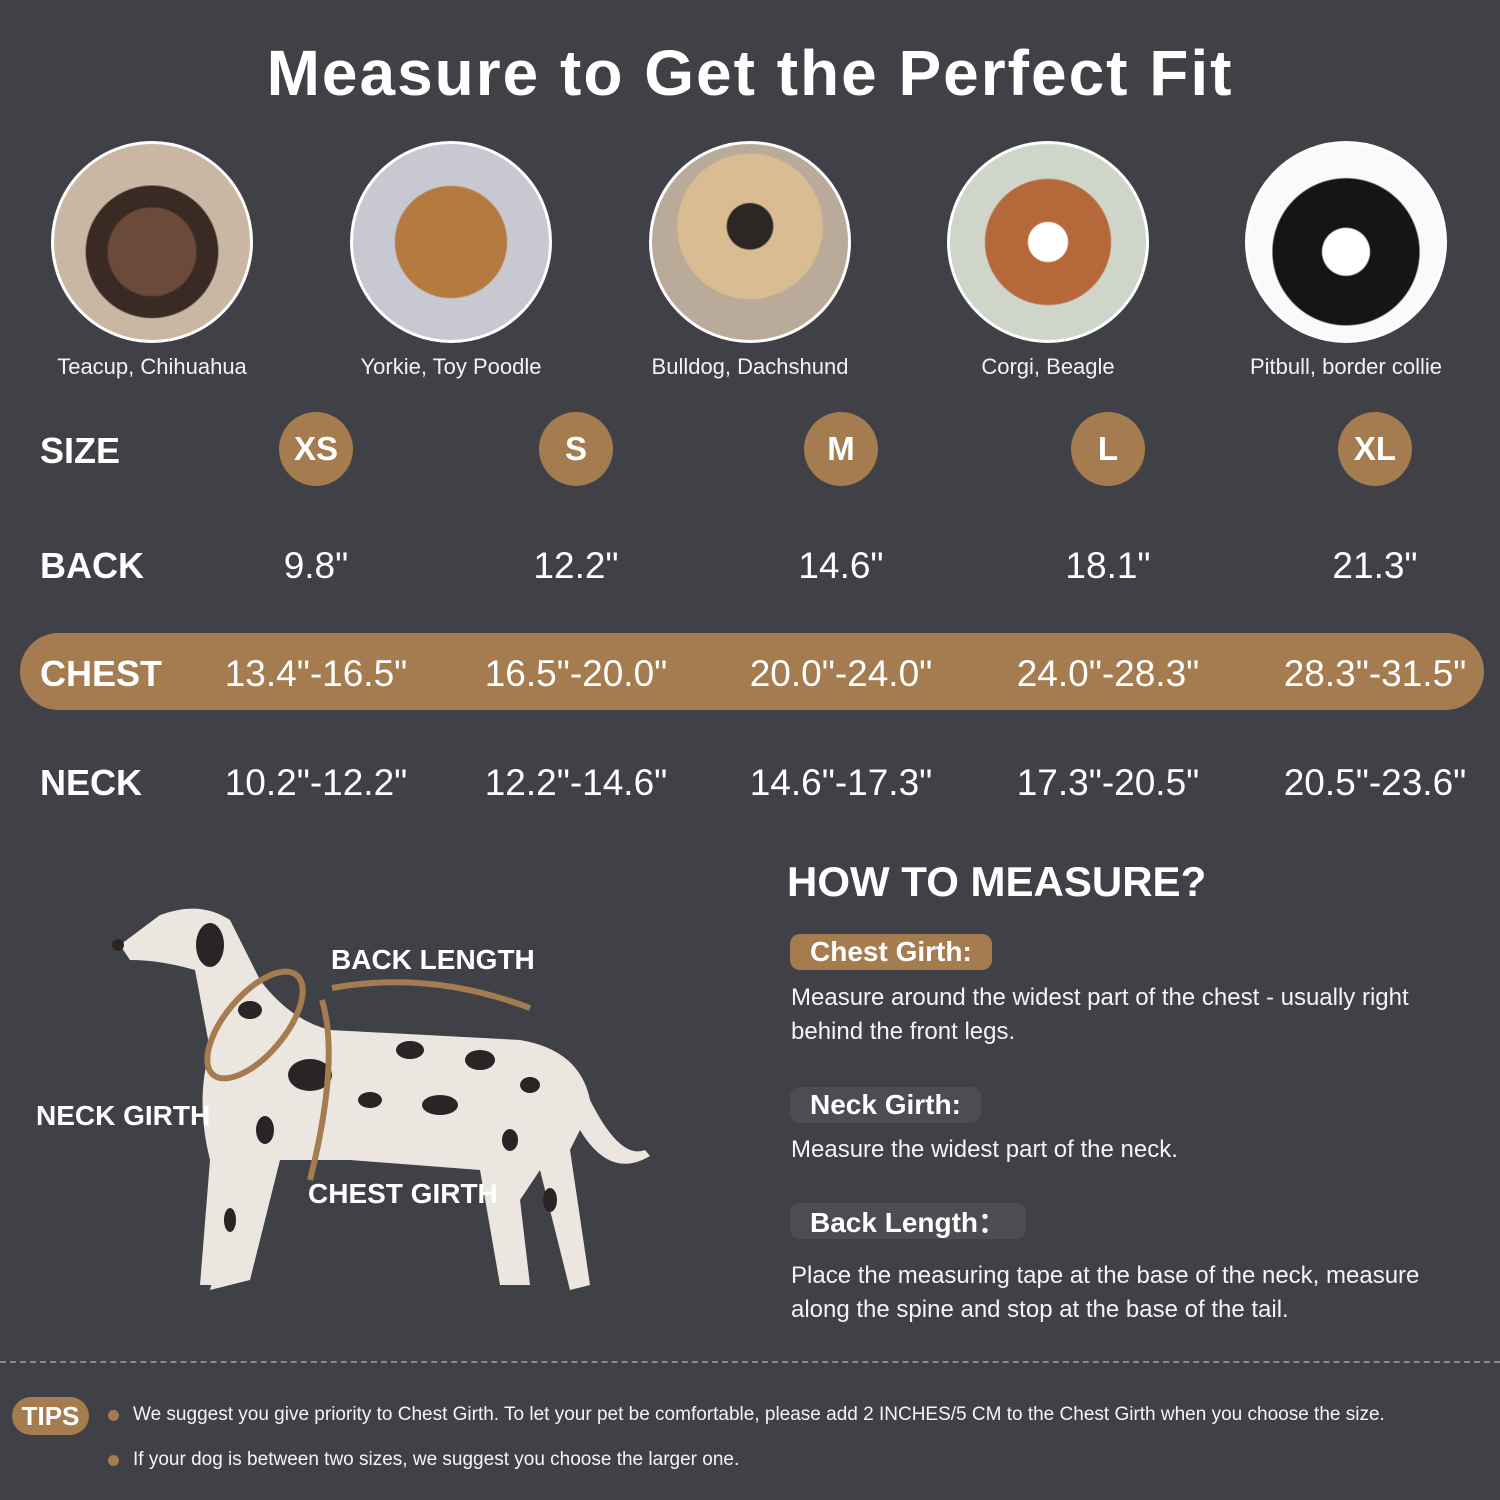  Describe the element at coordinates (841, 449) in the screenshot. I see `size-badge: M` at that location.